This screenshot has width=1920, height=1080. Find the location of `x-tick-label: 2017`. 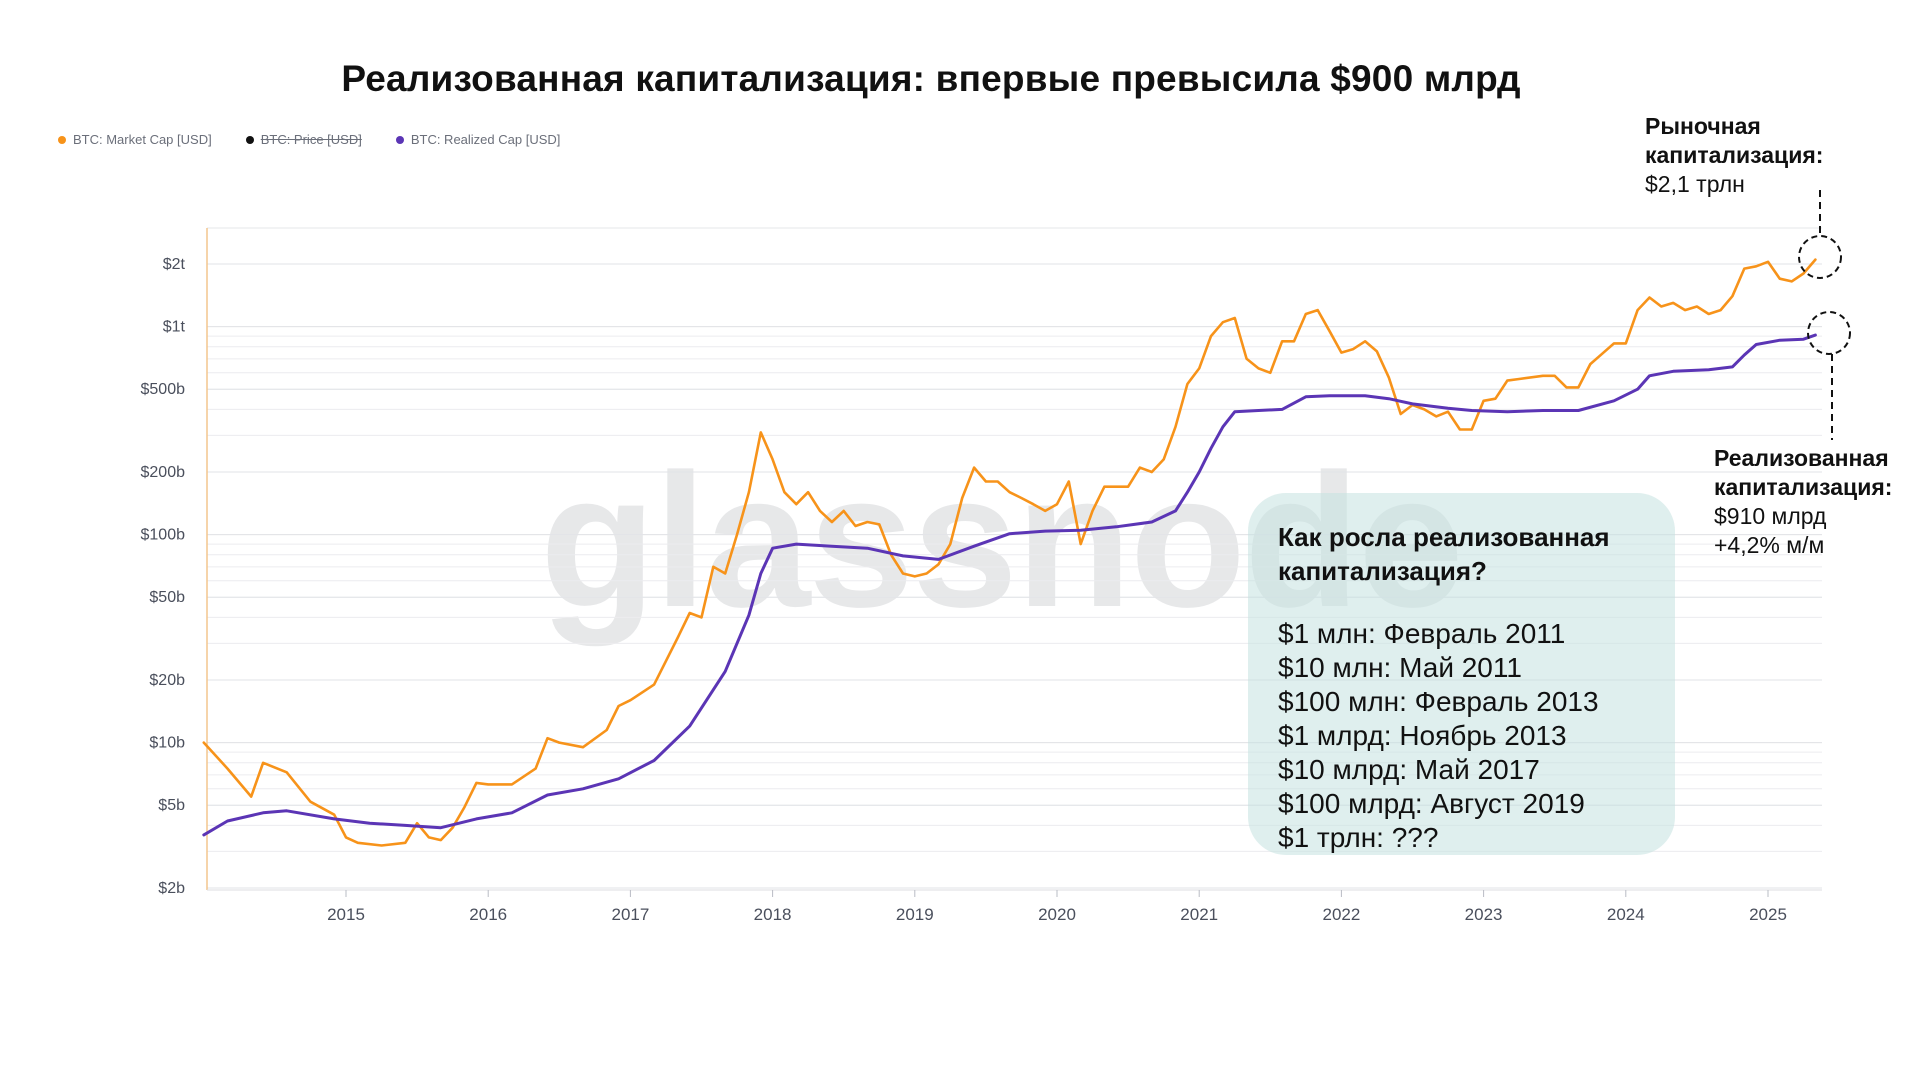

x-tick-label: 2017 is located at coordinates (630, 914).